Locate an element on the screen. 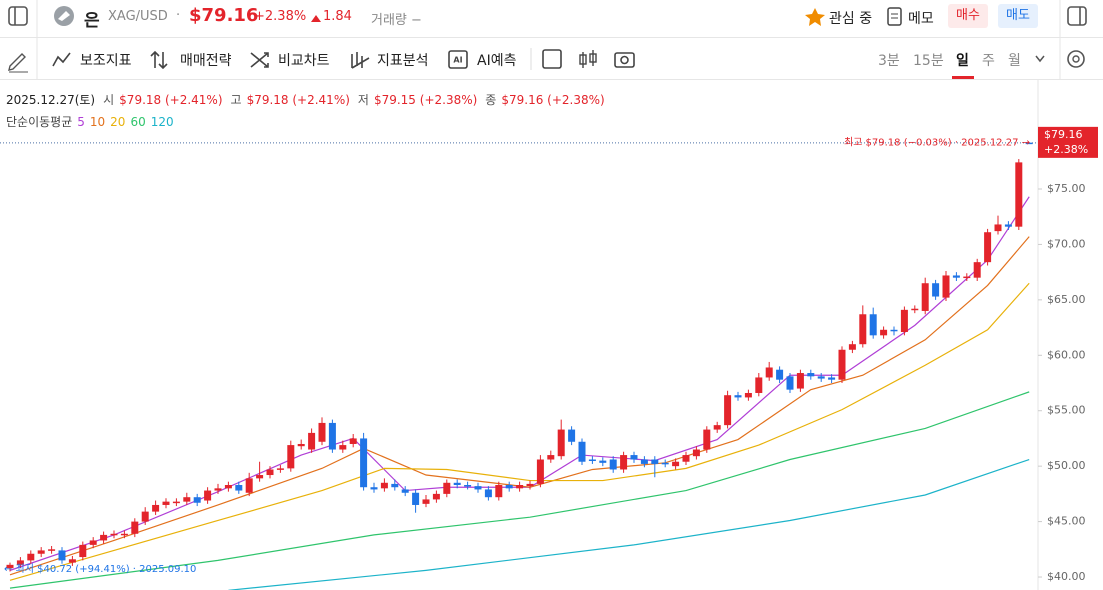 The width and height of the screenshot is (1103, 590). period-underline is located at coordinates (963, 77).